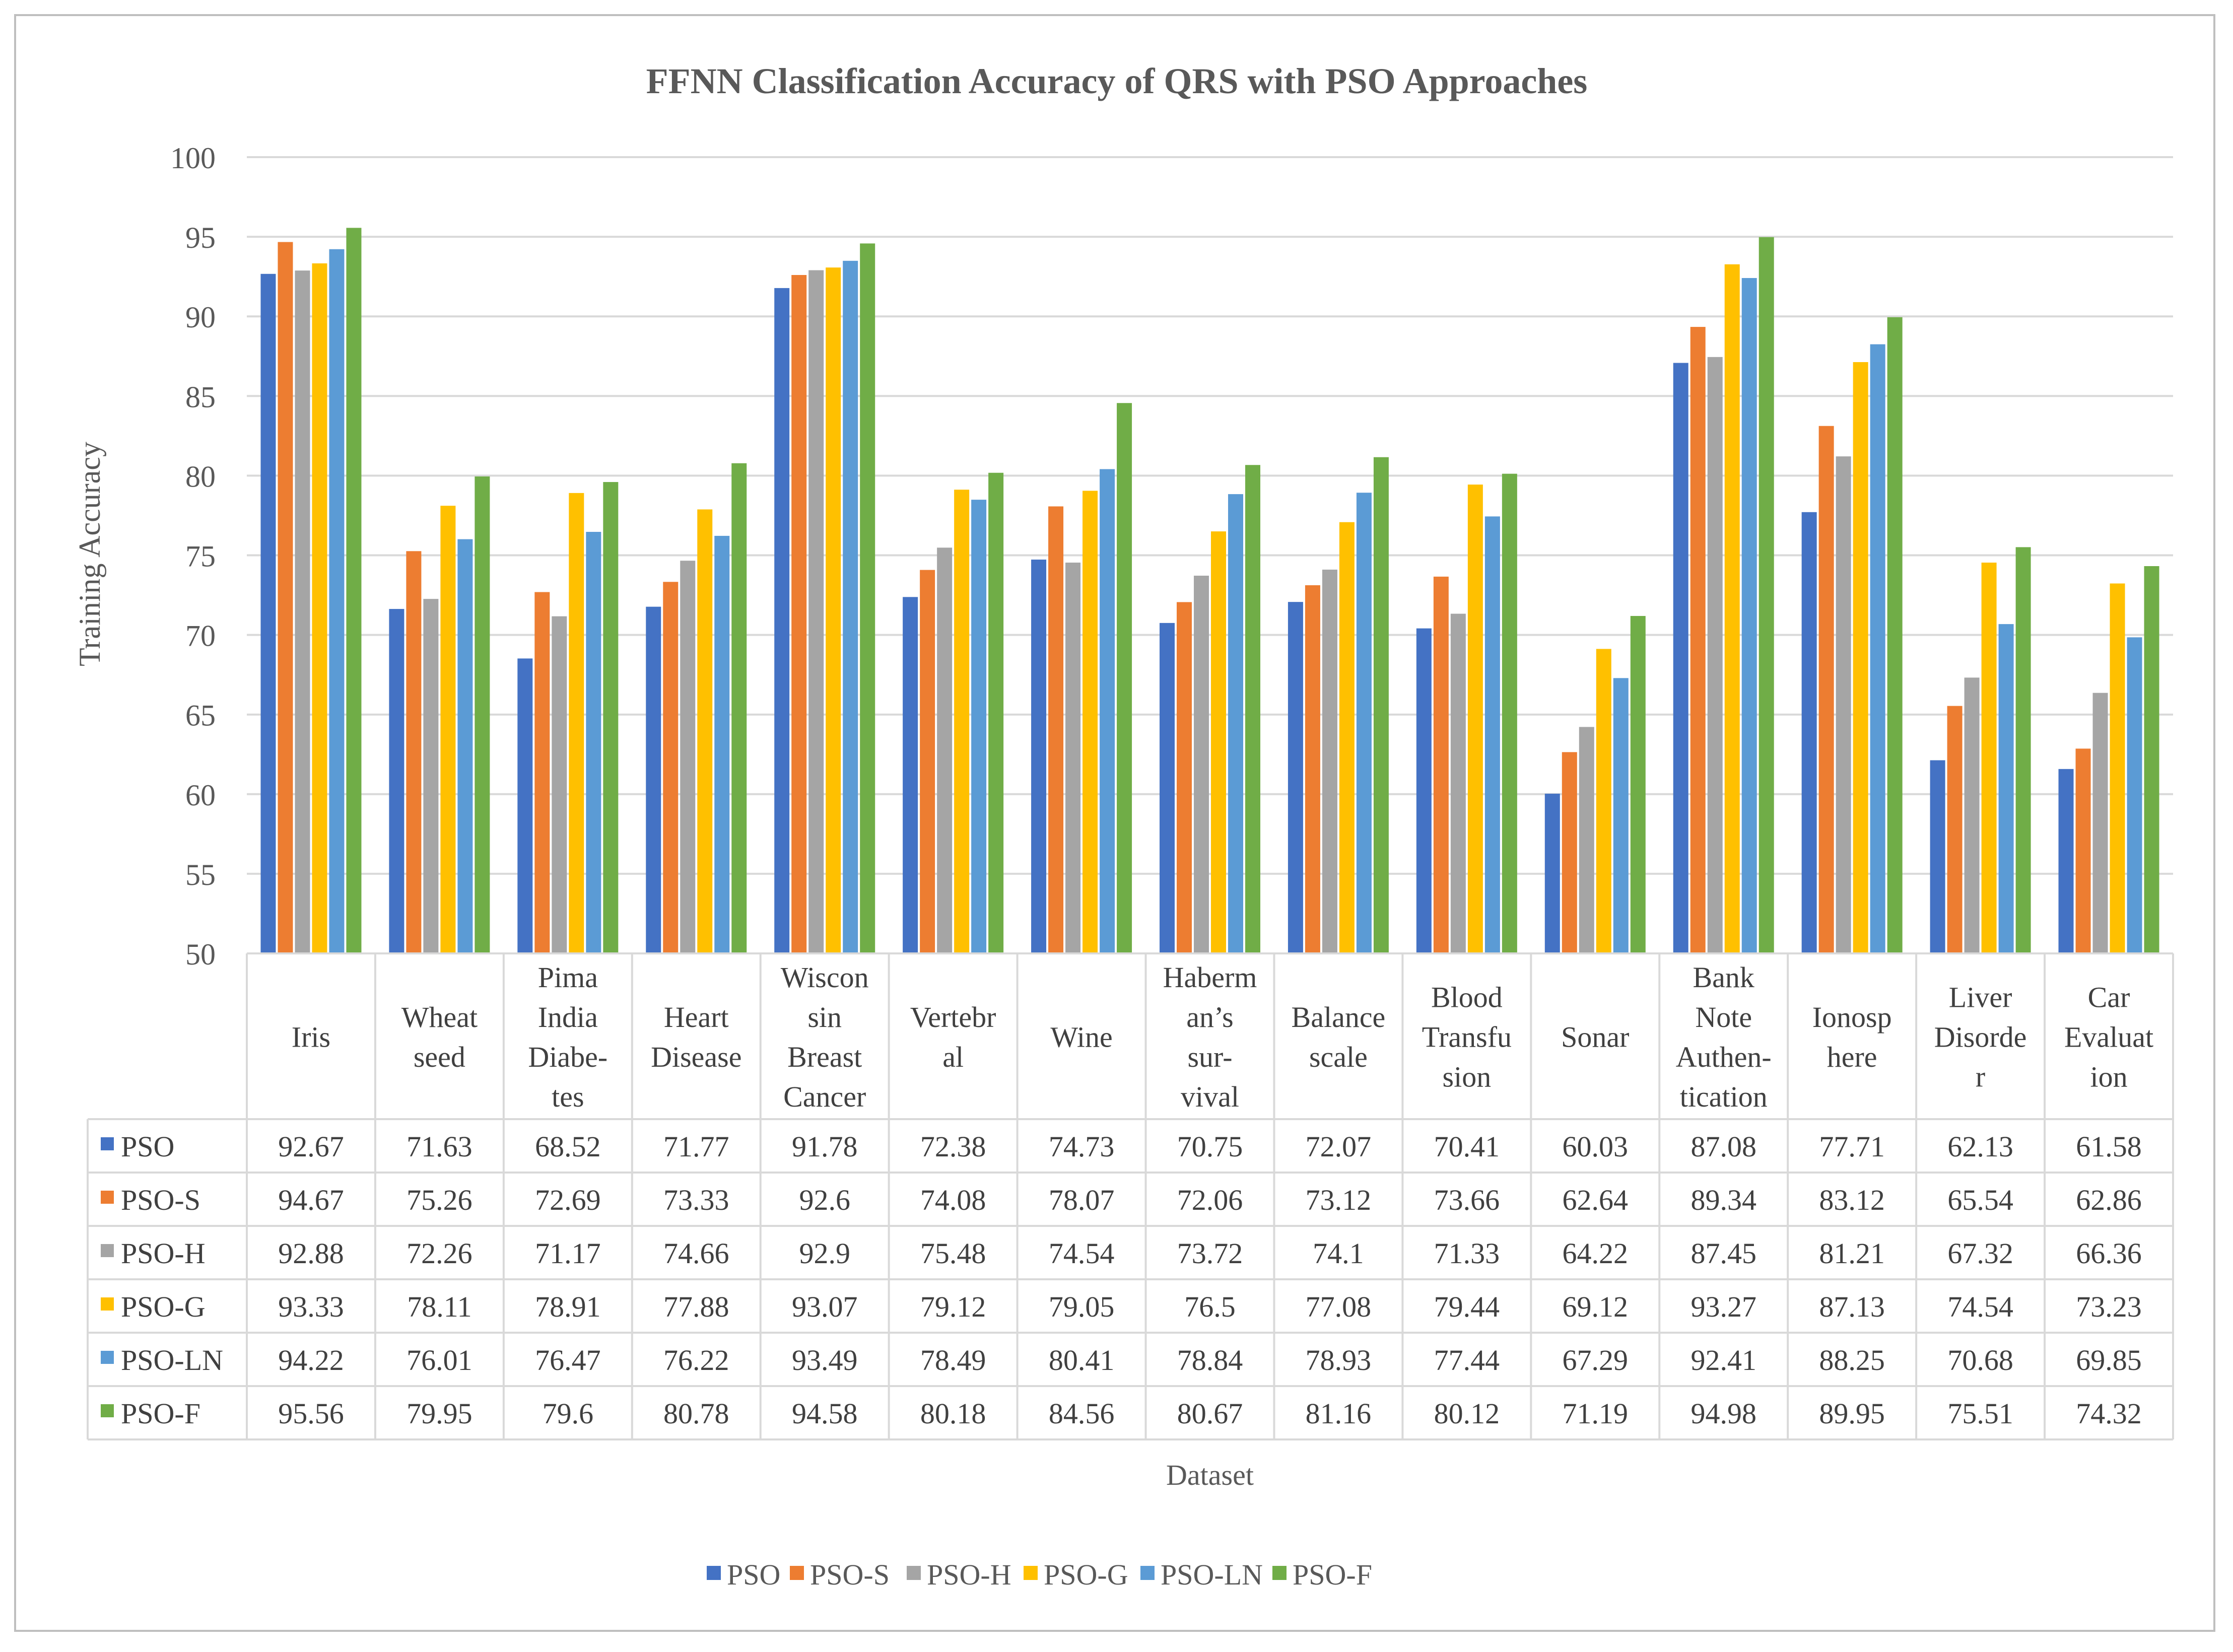  Describe the element at coordinates (1852, 1017) in the screenshot. I see `category-label: Ionosp` at that location.